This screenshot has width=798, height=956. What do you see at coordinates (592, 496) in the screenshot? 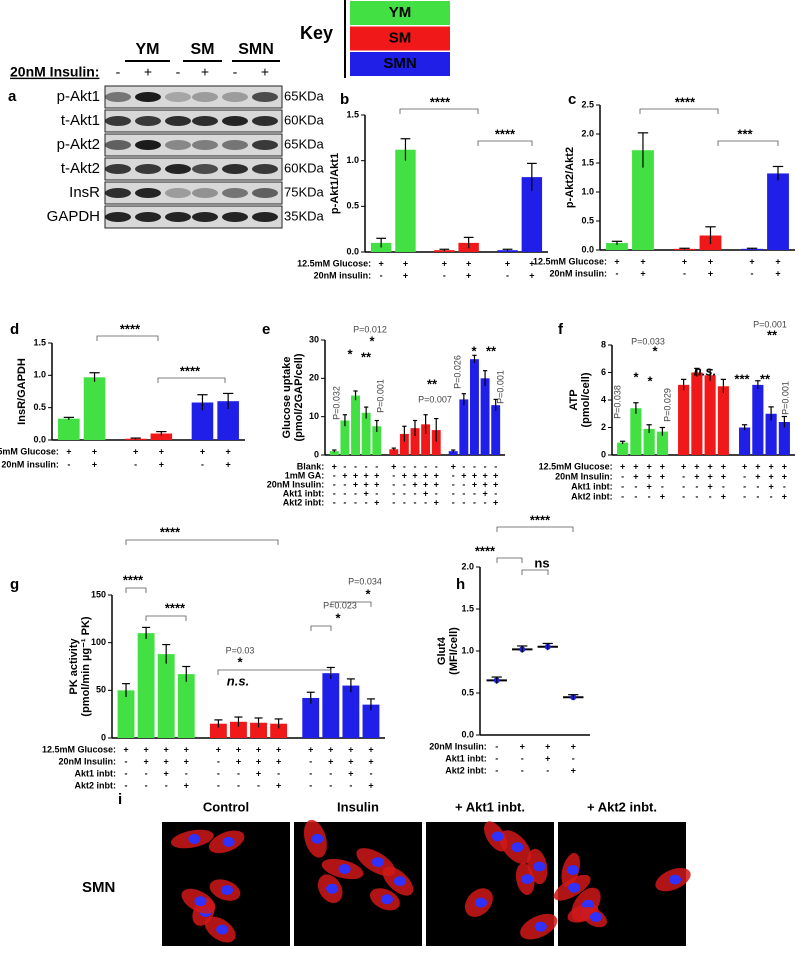
I see `condition-label: Akt2 inbt:` at bounding box center [592, 496].